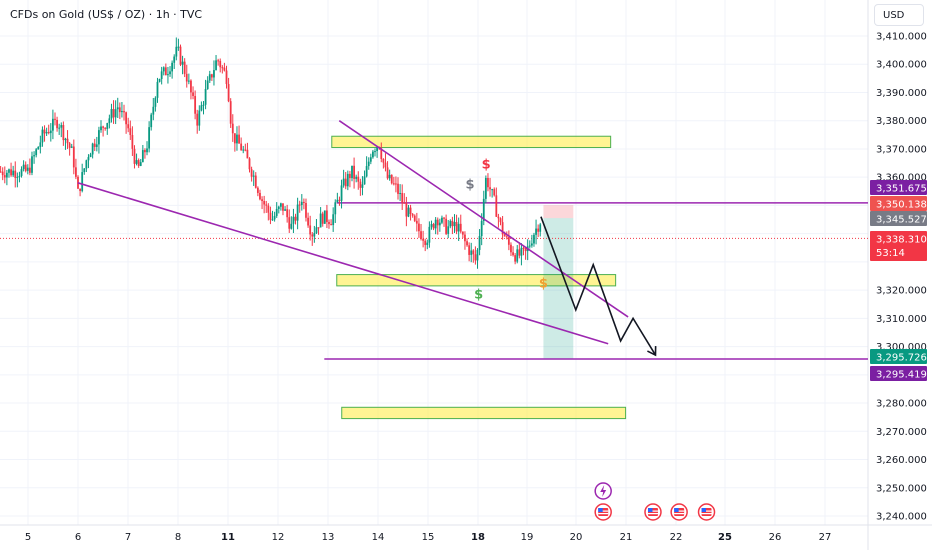  I want to click on projection-path, so click(598, 286).